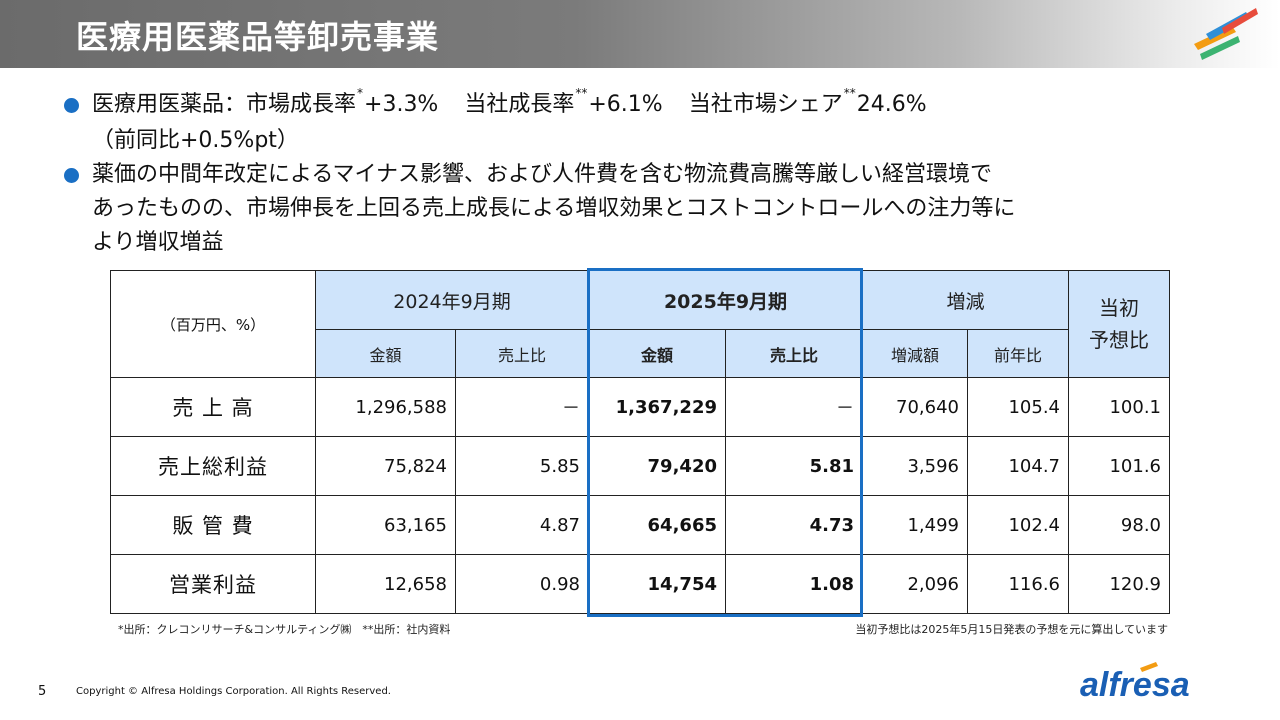 The image size is (1280, 720). I want to click on cell-ratio-2025: －, so click(794, 407).